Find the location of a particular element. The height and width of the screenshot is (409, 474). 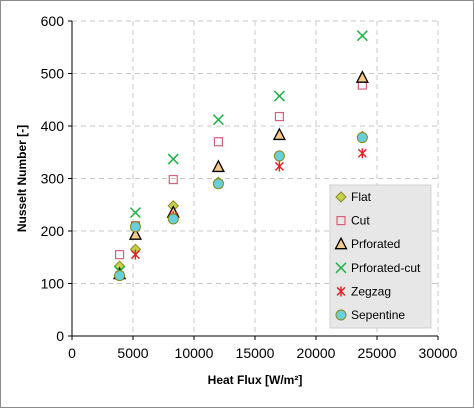

y-axis-title: Nusselt Number [-] is located at coordinates (22, 178).